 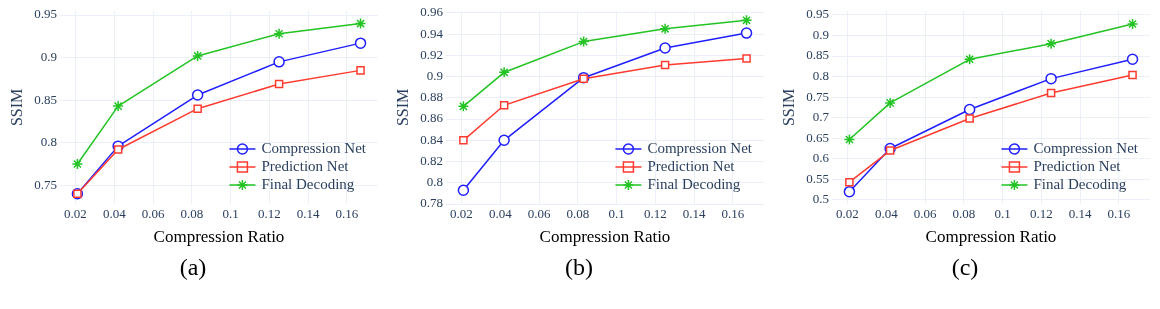 What do you see at coordinates (431, 54) in the screenshot?
I see `y-tick-label: 0.92` at bounding box center [431, 54].